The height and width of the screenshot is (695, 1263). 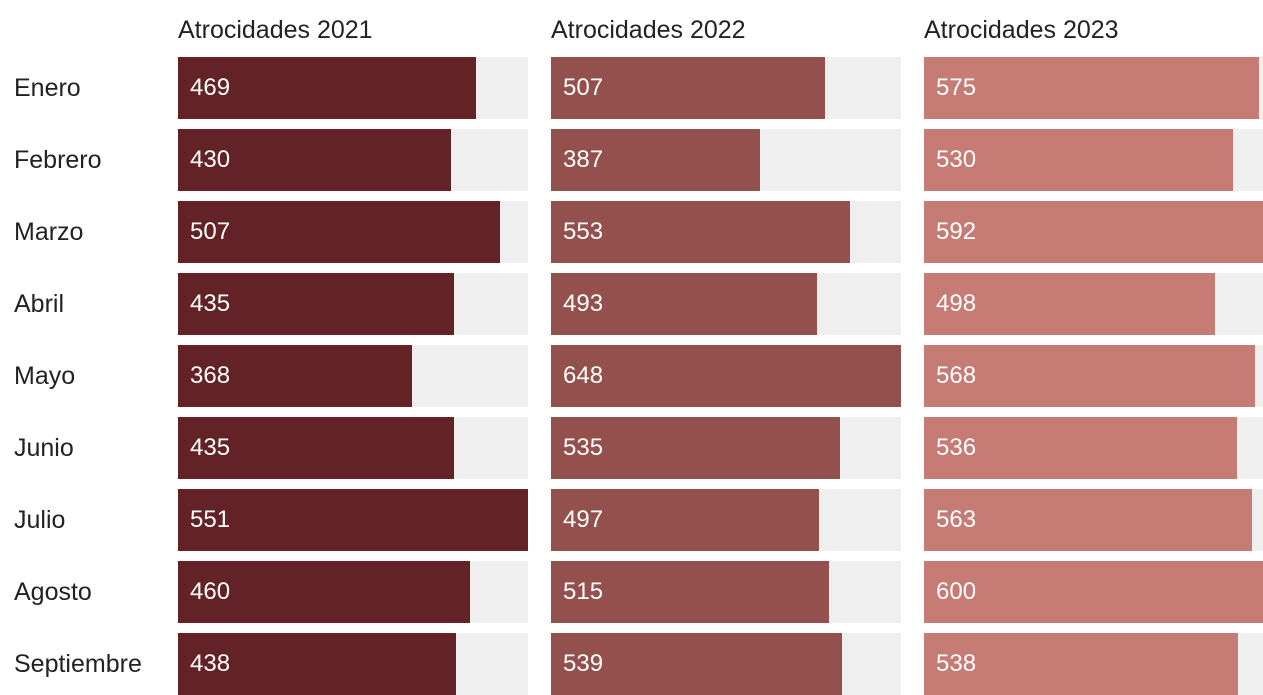 I want to click on bar-track: 498, so click(x=1093, y=304).